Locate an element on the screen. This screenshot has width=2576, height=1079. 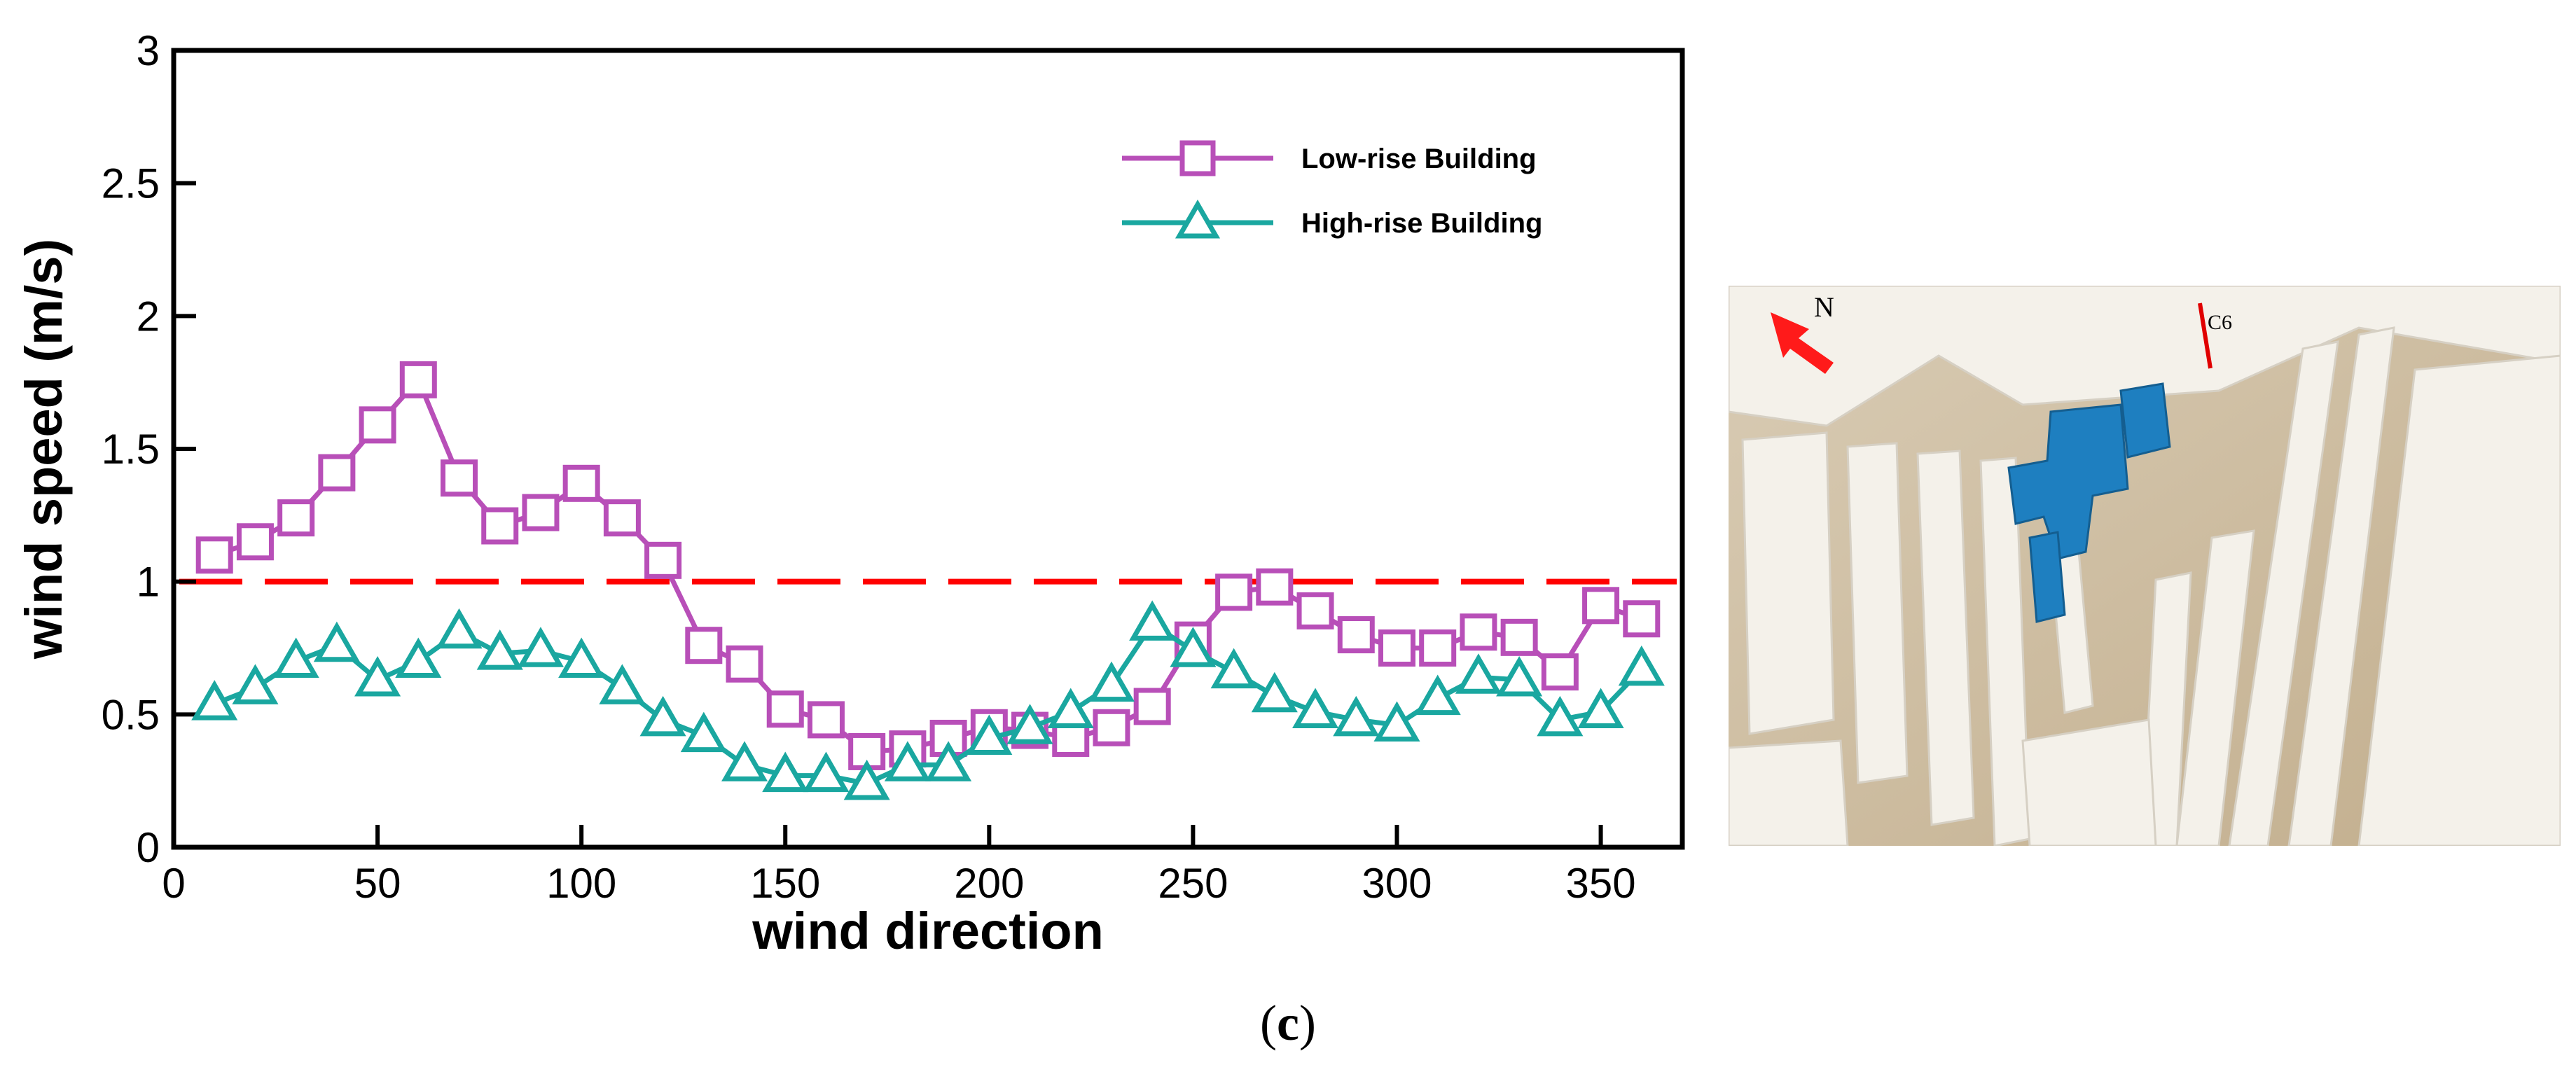
caption-close: ) is located at coordinates (1307, 1023).